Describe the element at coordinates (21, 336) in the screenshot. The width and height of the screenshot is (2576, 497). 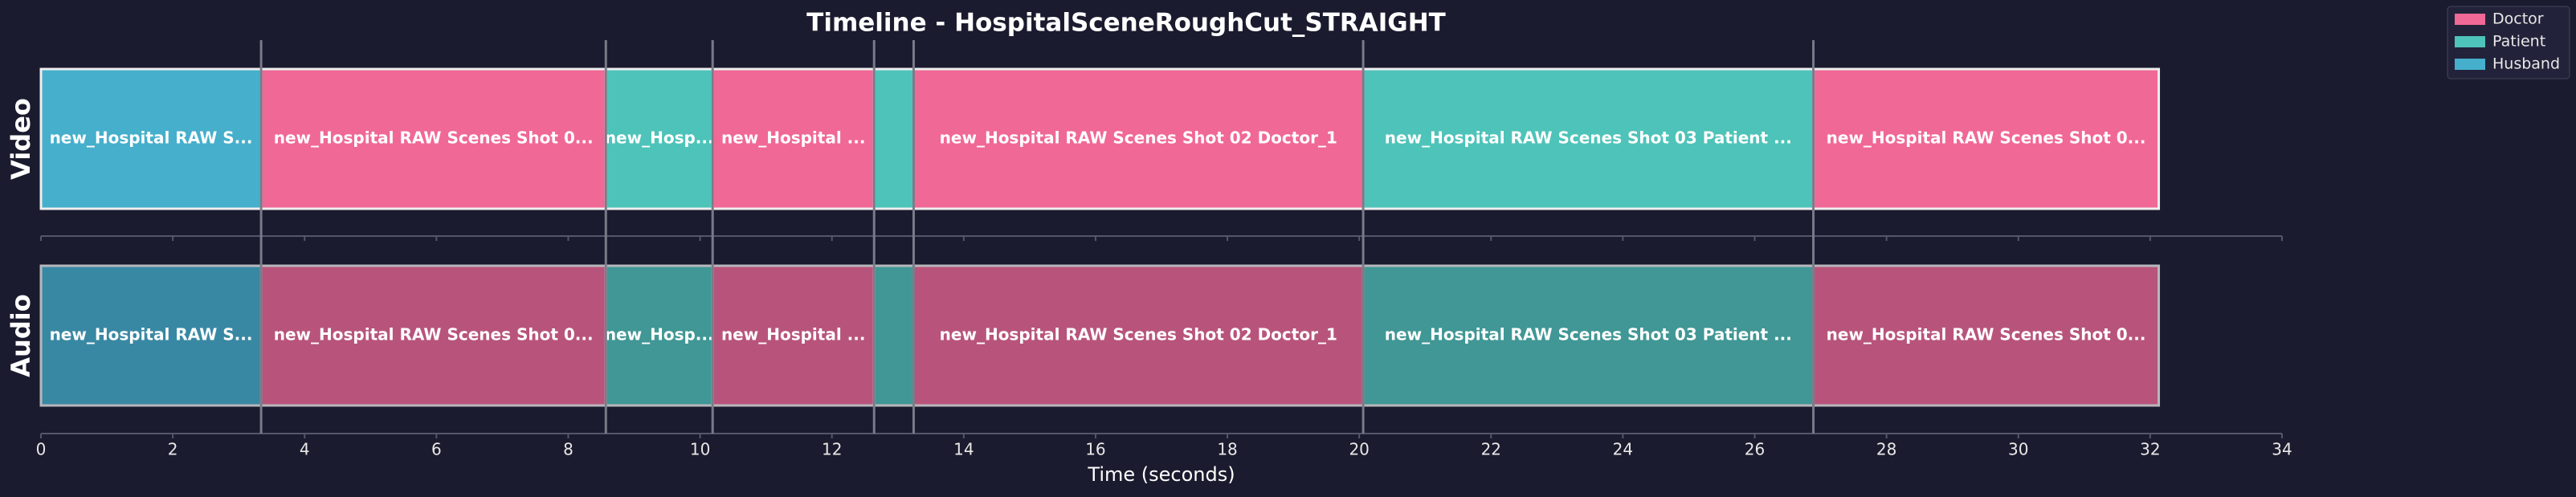
I see `track-label: Audio` at that location.